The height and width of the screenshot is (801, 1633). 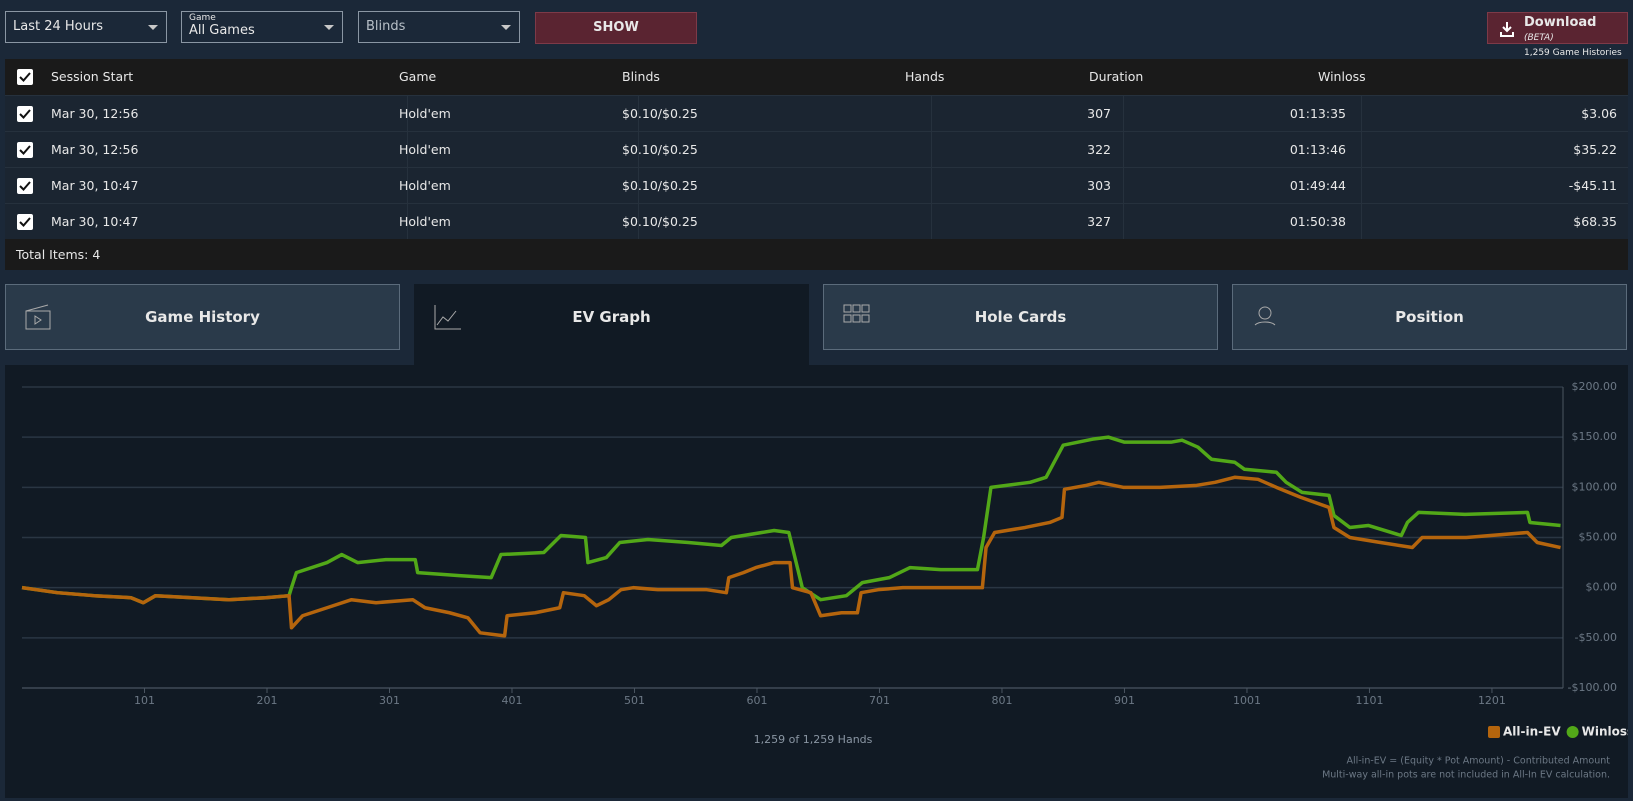 I want to click on cell: 307, so click(x=1099, y=113).